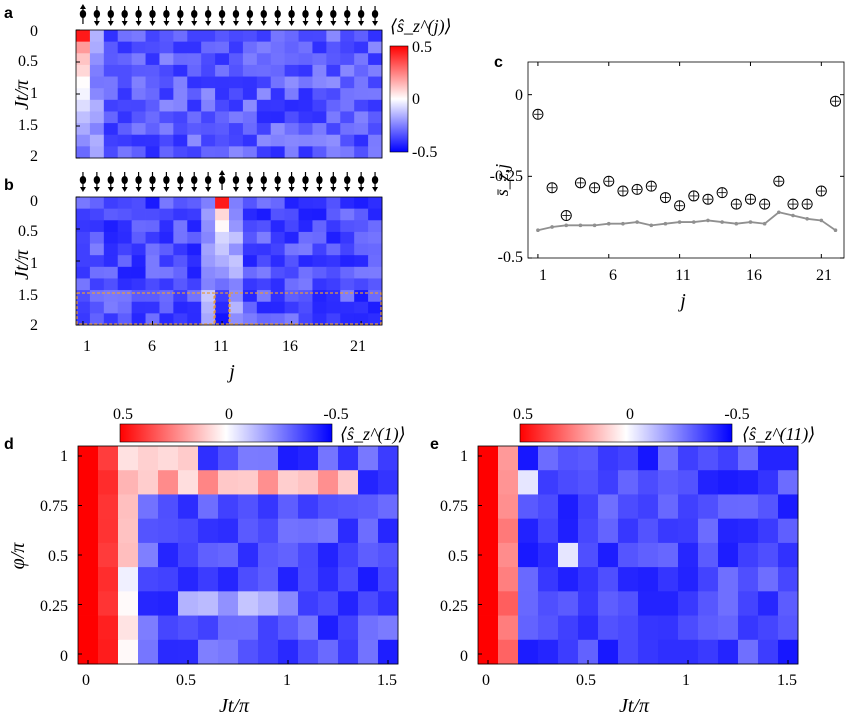 This screenshot has width=850, height=720. Describe the element at coordinates (824, 275) in the screenshot. I see `c-xtick-4: 21` at that location.